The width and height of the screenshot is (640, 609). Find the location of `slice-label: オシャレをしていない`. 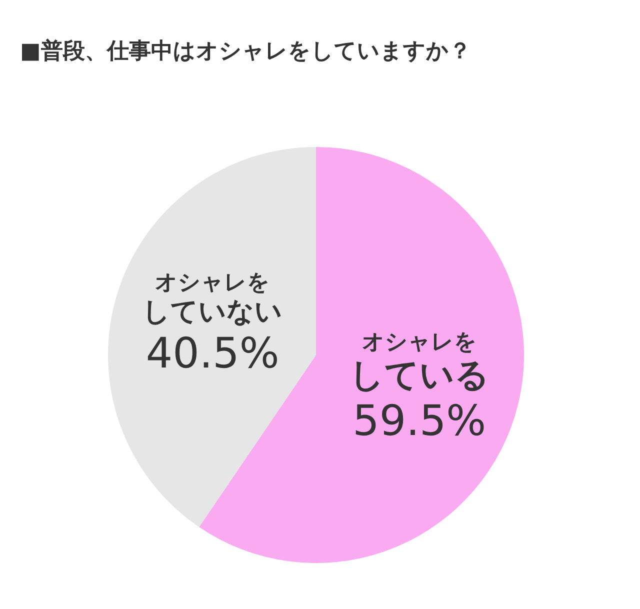

slice-label: オシャレをしていない is located at coordinates (212, 299).